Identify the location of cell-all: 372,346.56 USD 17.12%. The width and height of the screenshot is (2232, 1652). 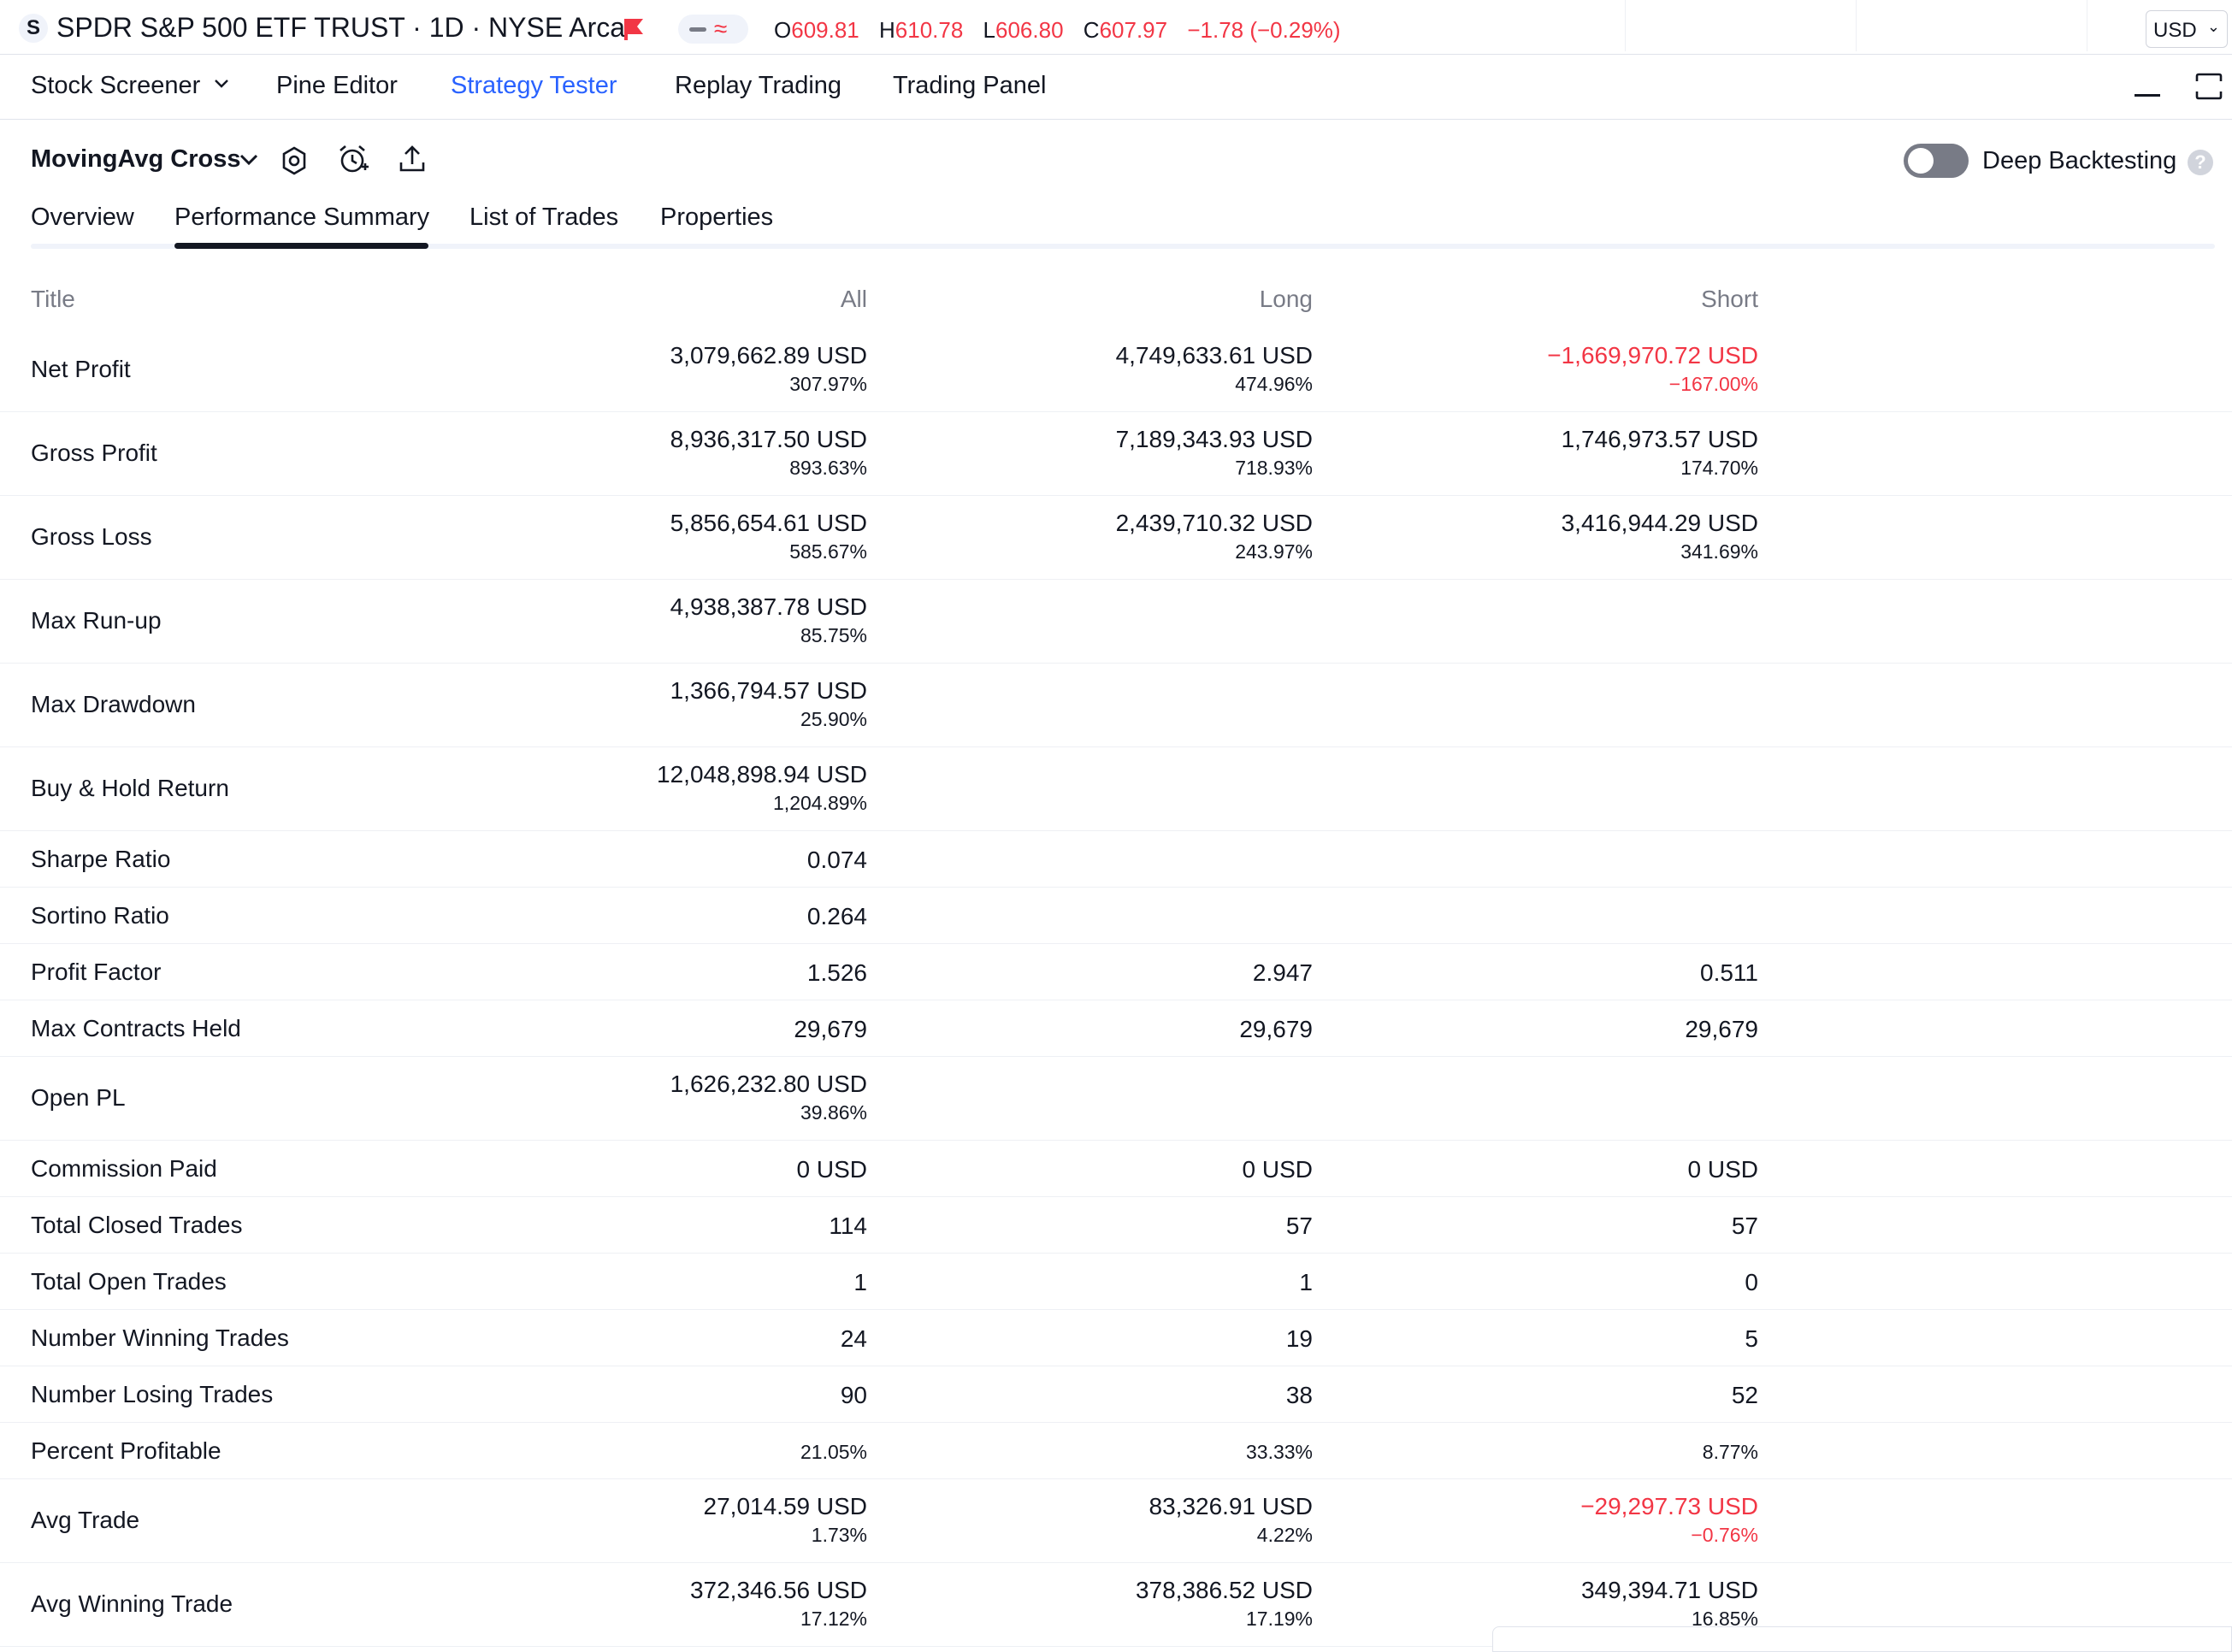
(779, 1603).